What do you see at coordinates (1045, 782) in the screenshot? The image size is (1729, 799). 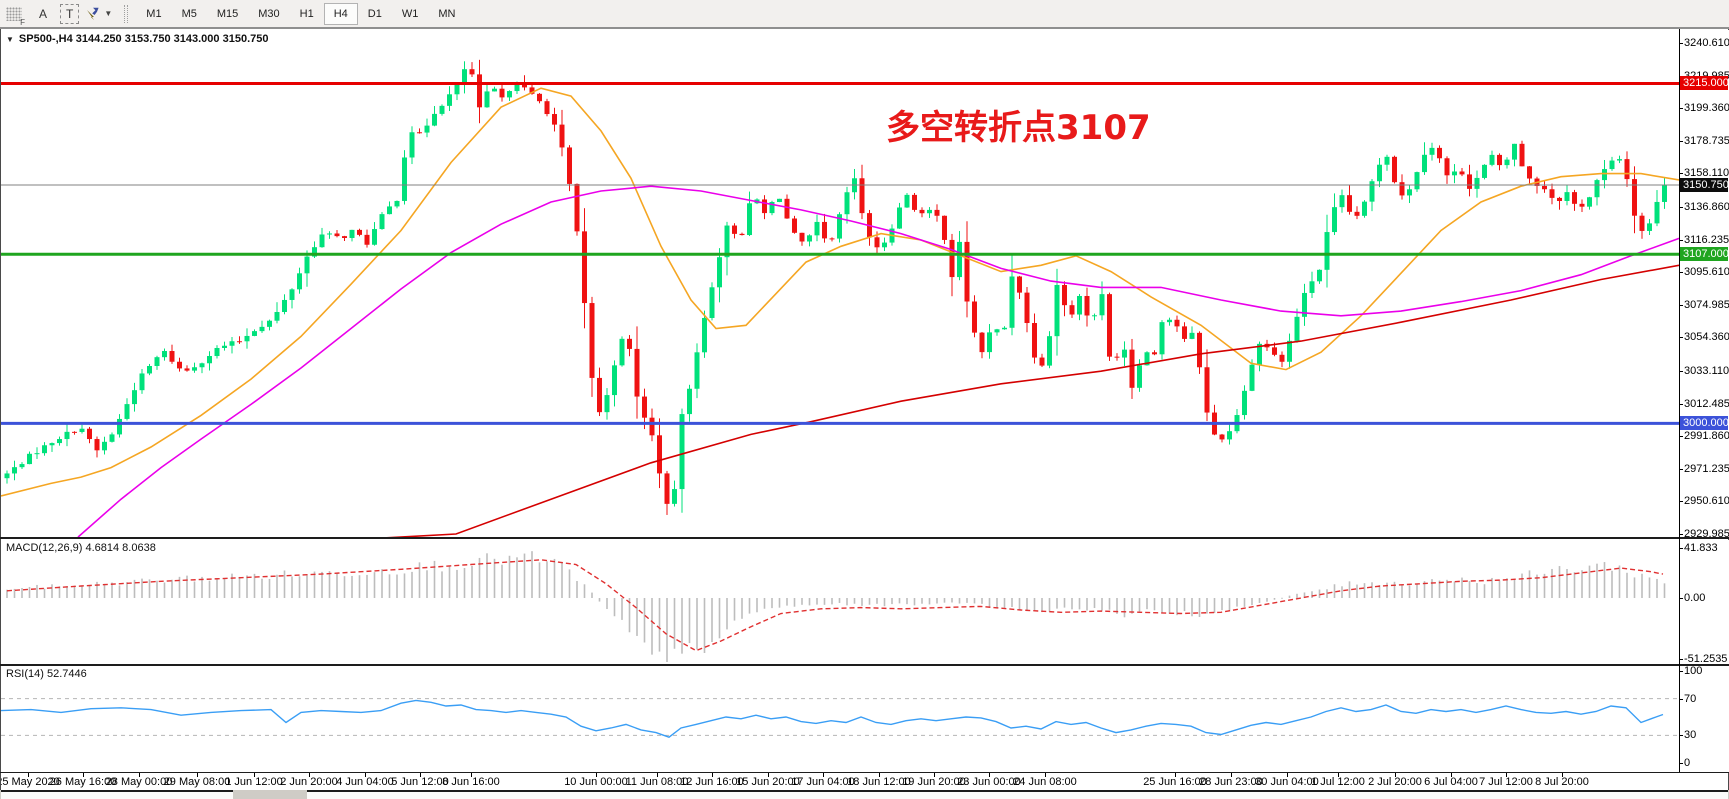 I see `time-tick-label: 24 Jun 08:00` at bounding box center [1045, 782].